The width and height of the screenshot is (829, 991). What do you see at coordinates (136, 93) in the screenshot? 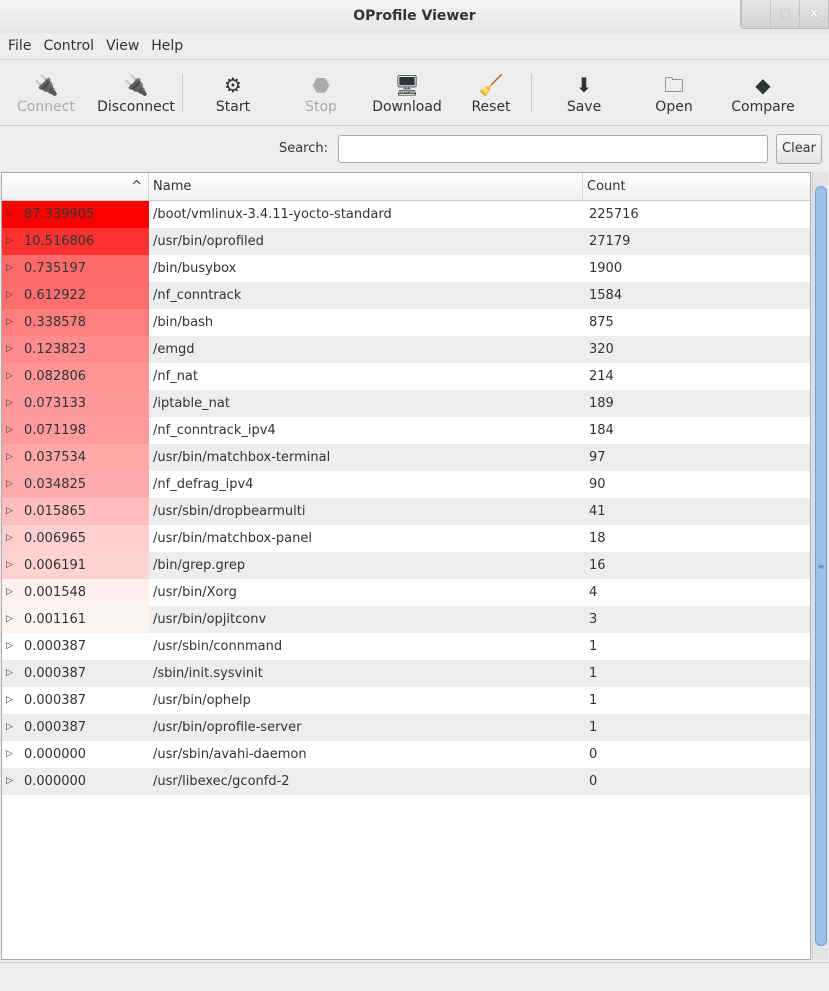
I see `disconnect-button: 🔌 Disconnect` at bounding box center [136, 93].